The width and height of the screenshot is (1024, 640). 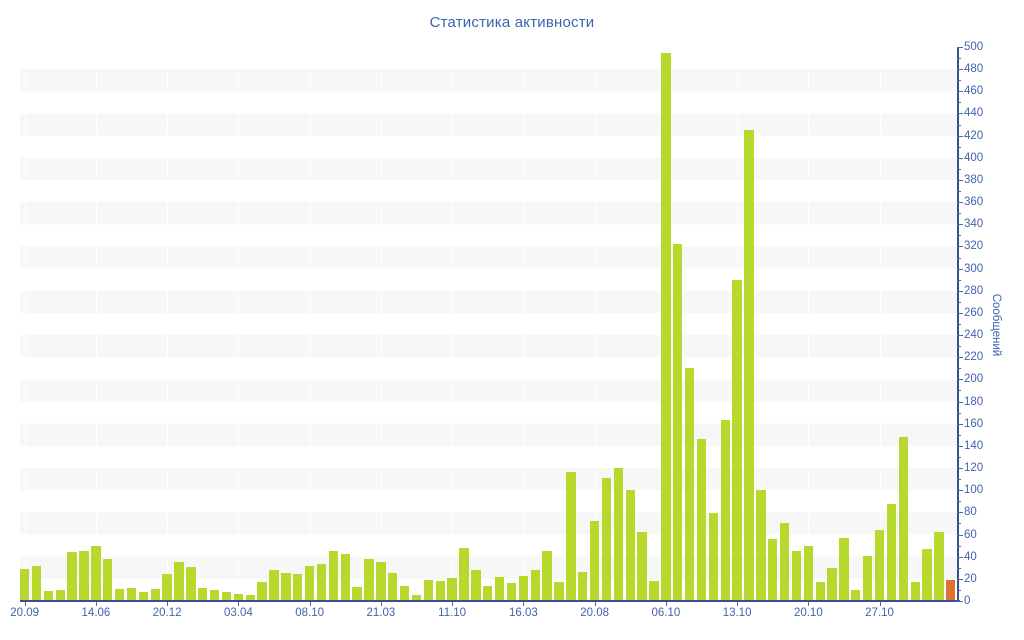 What do you see at coordinates (974, 445) in the screenshot?
I see `y-axis-tick-label: 140` at bounding box center [974, 445].